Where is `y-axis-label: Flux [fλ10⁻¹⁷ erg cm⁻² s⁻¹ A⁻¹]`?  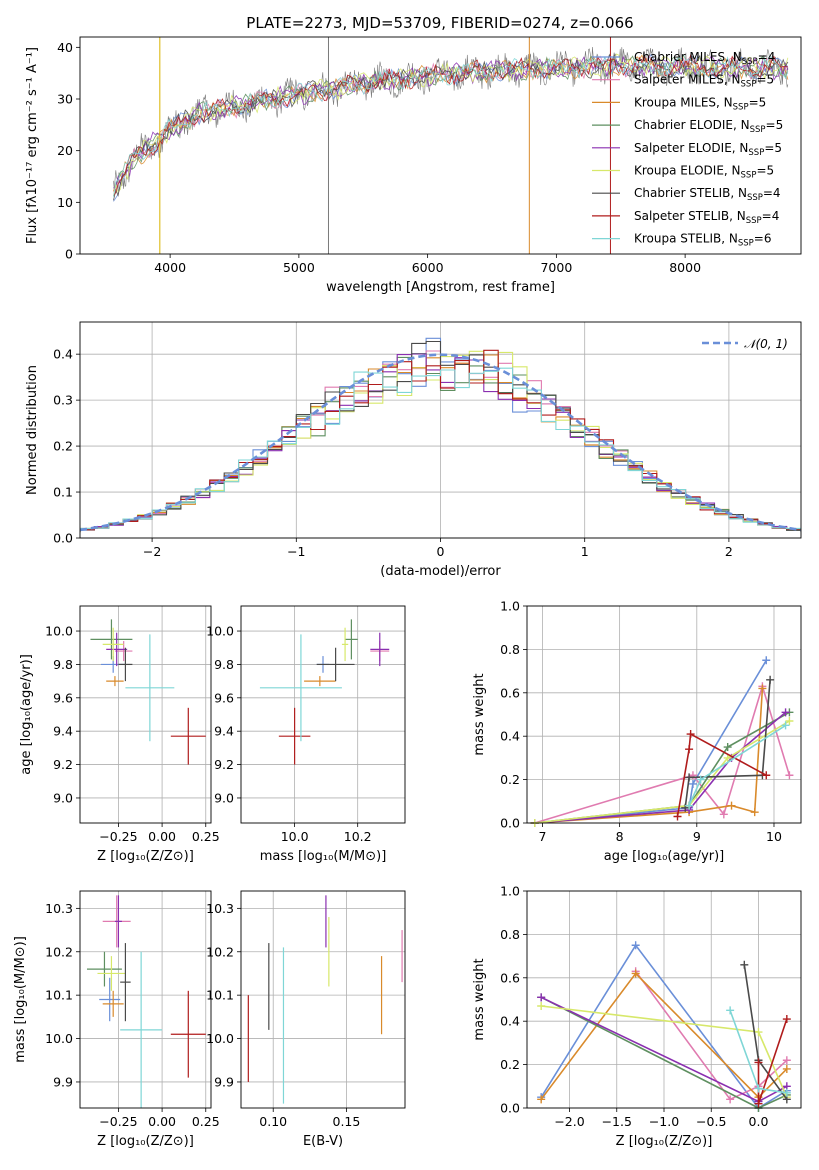 y-axis-label: Flux [fλ10⁻¹⁷ erg cm⁻² s⁻¹ A⁻¹] is located at coordinates (32, 145).